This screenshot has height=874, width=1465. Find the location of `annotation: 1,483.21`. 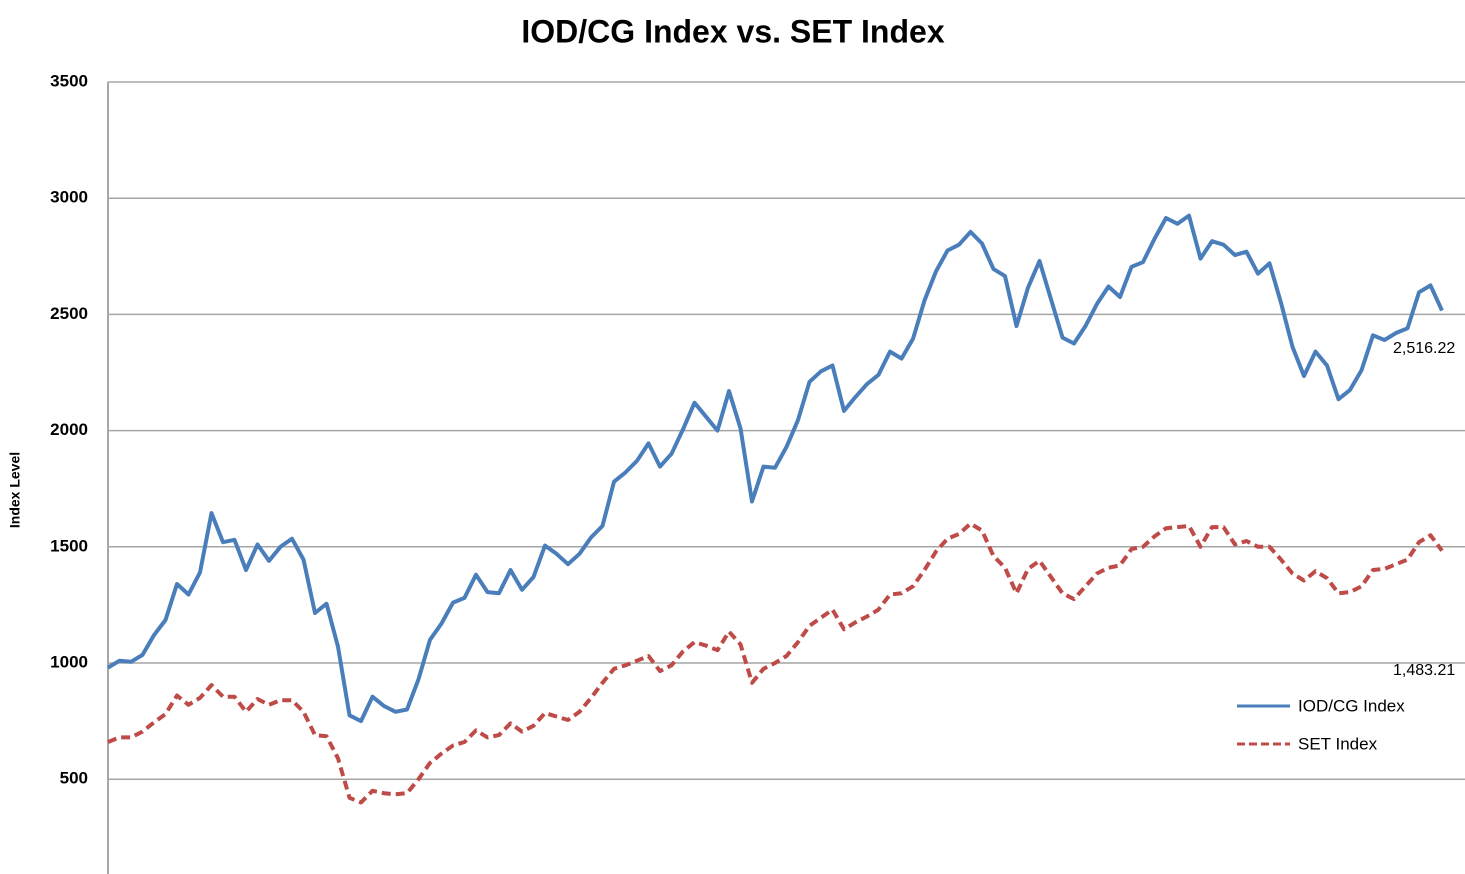

annotation: 1,483.21 is located at coordinates (1424, 670).